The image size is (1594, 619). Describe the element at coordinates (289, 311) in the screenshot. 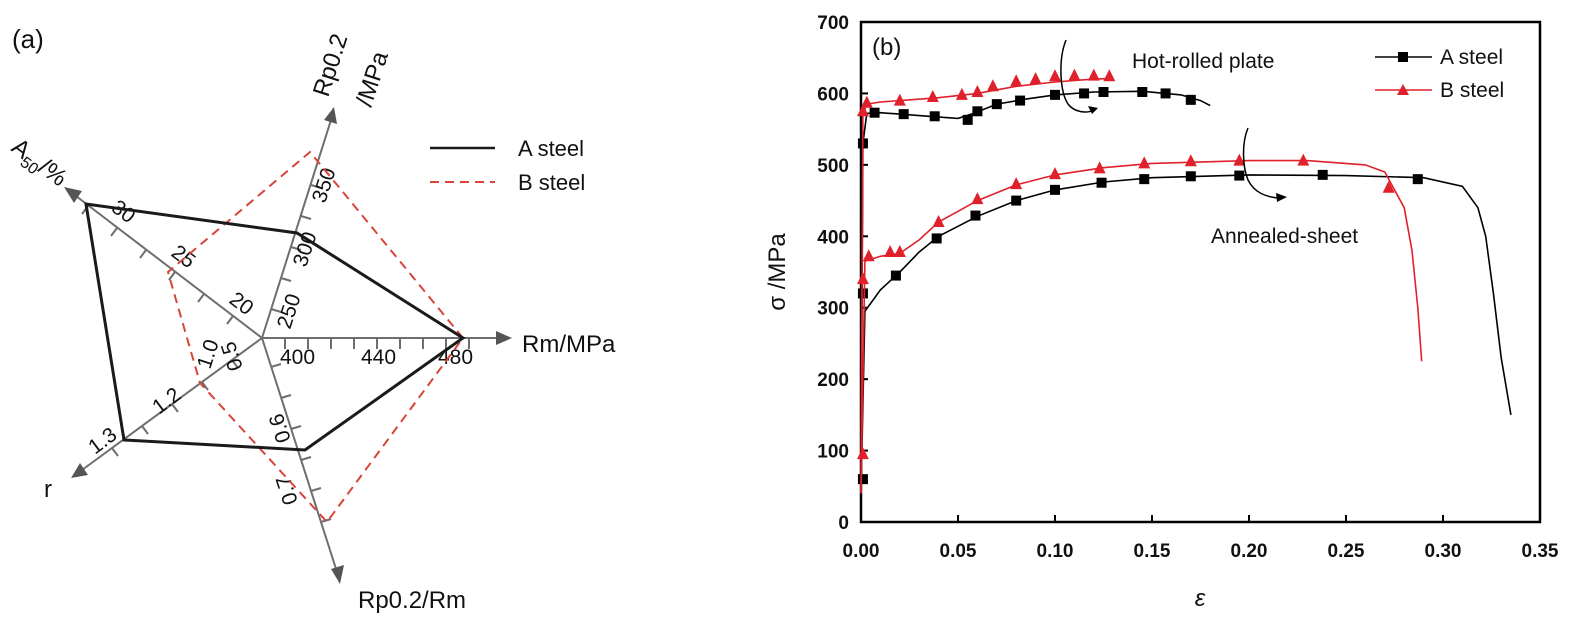

I see `radar-tick-label: 250` at that location.